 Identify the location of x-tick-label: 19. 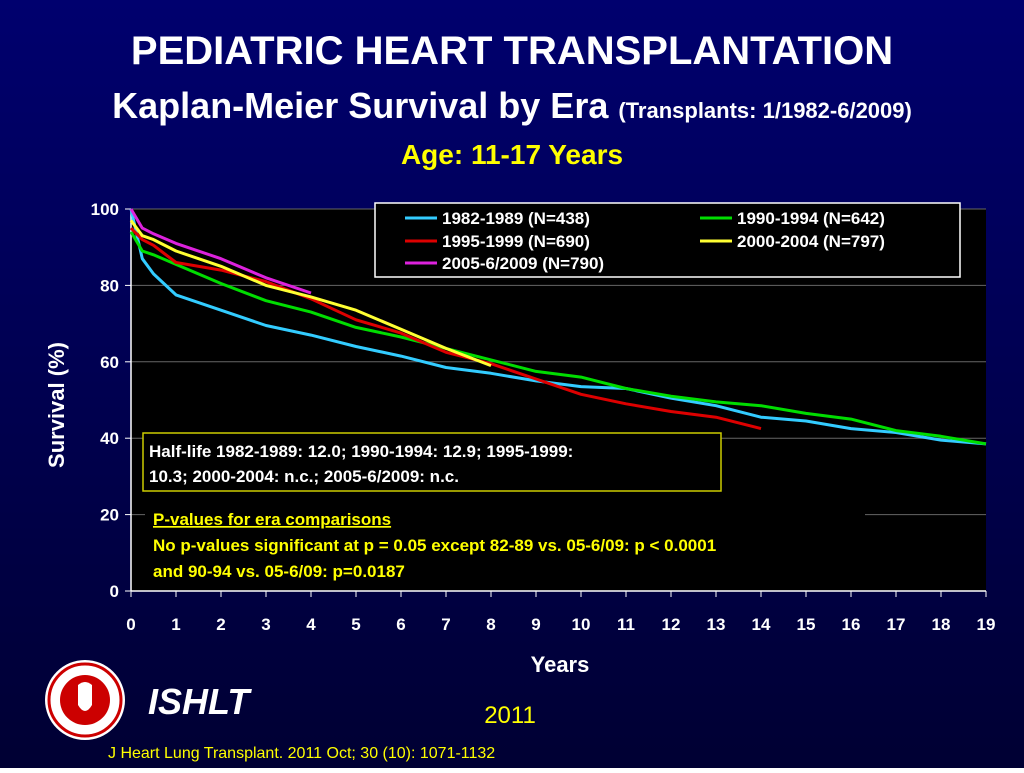
(986, 624).